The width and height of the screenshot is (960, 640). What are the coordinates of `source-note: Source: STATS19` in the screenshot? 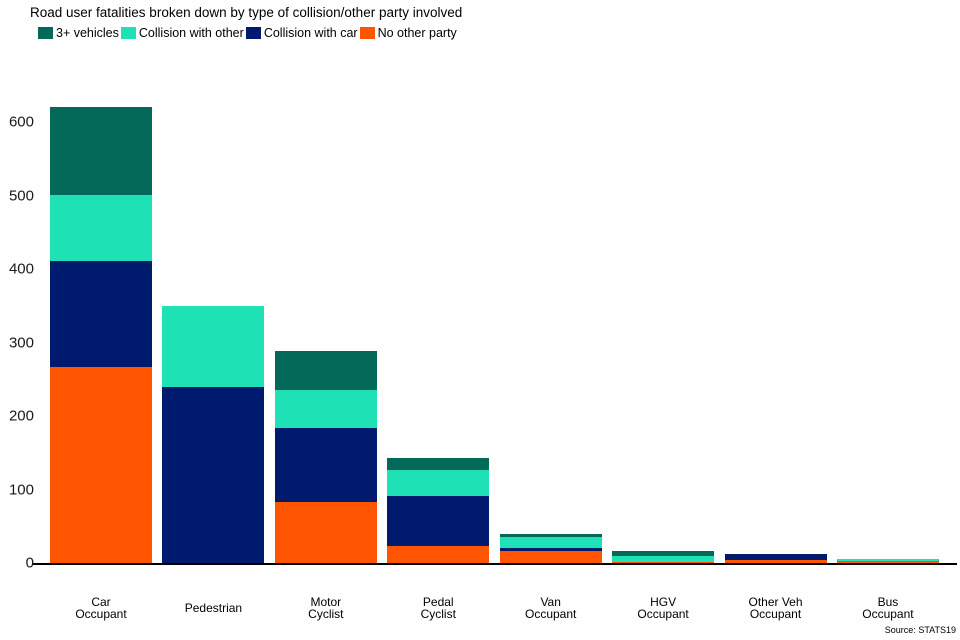 It's located at (920, 630).